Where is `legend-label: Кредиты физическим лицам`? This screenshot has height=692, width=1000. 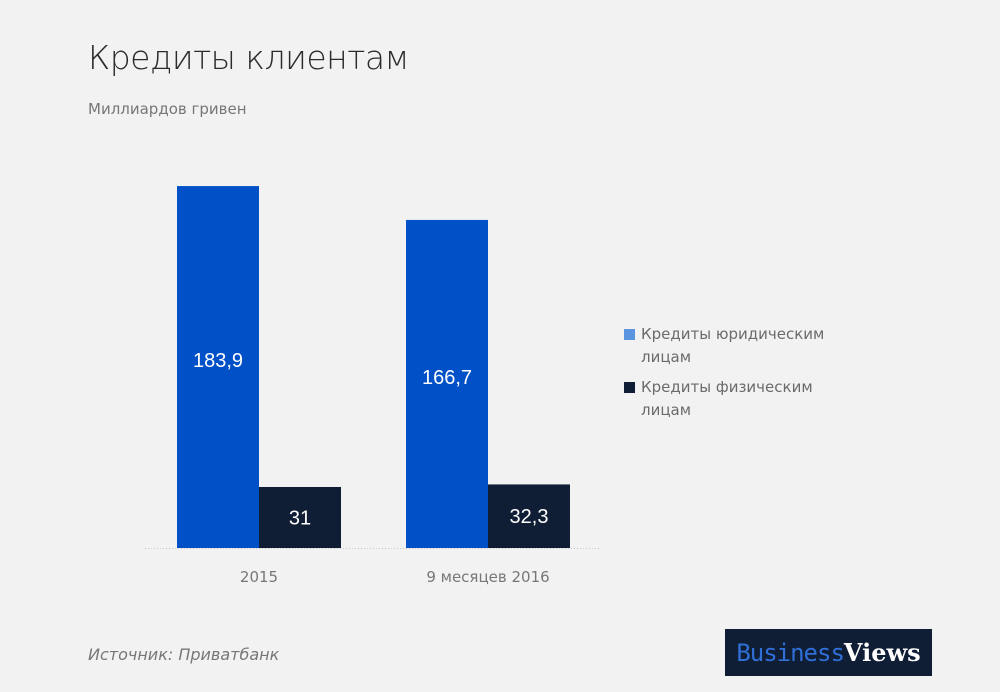
legend-label: Кредиты физическим лицам is located at coordinates (727, 398).